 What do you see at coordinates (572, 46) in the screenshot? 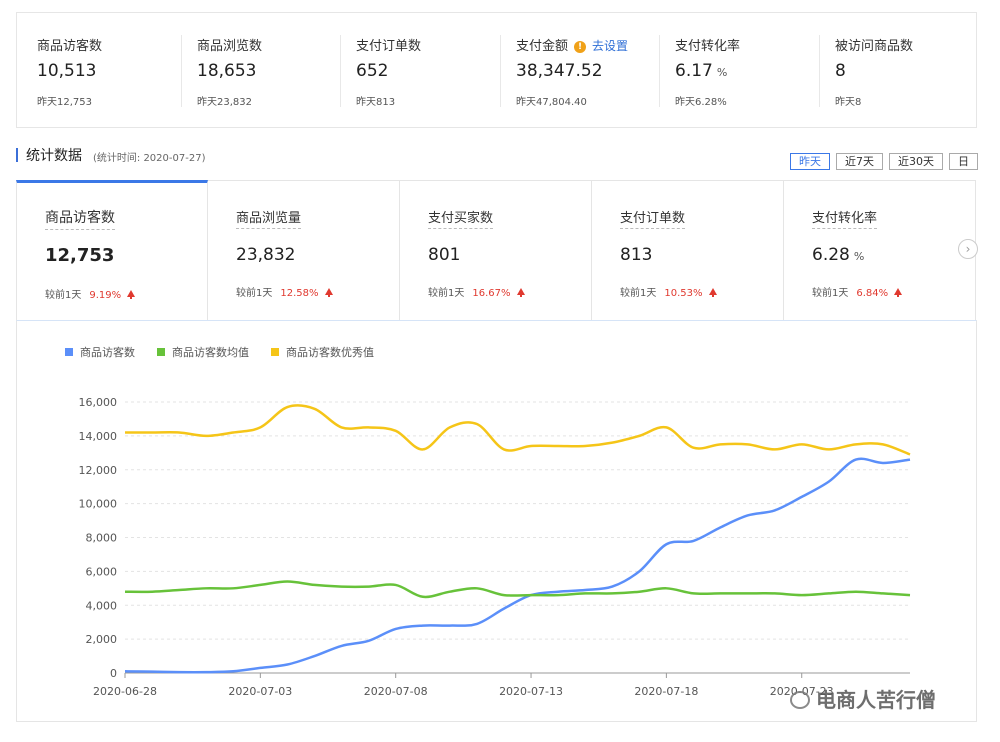
I see `summary-label: 支付金额! 去设置` at bounding box center [572, 46].